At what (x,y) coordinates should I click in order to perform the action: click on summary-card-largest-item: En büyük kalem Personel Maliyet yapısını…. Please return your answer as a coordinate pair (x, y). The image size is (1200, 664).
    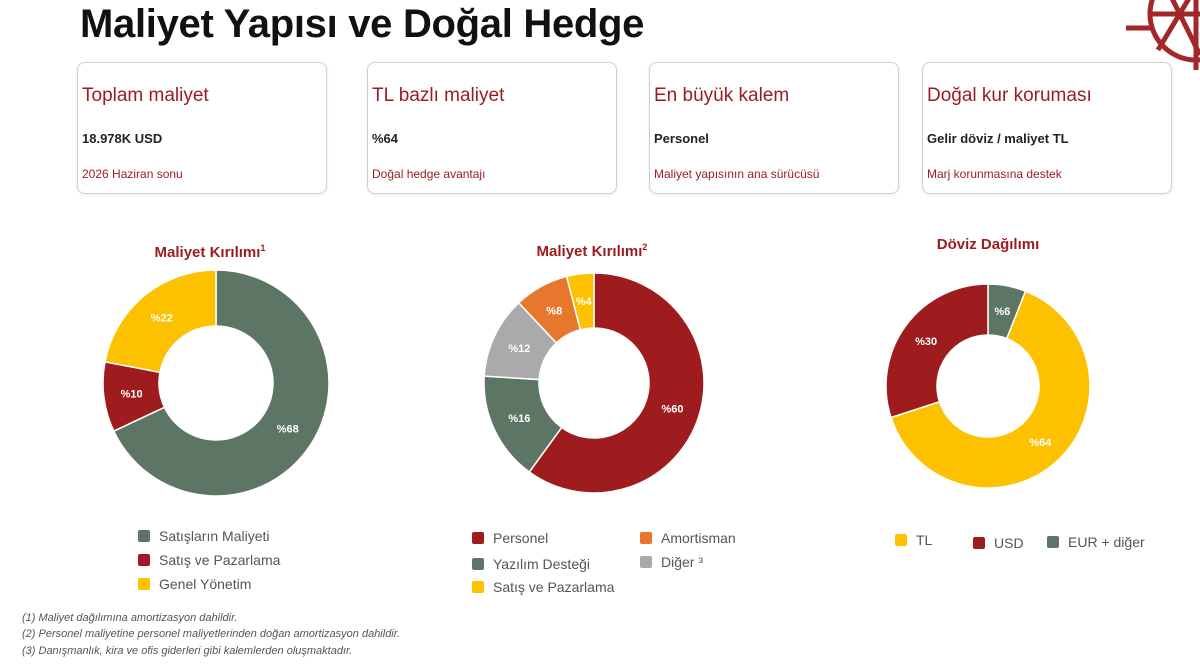
    Looking at the image, I should click on (774, 128).